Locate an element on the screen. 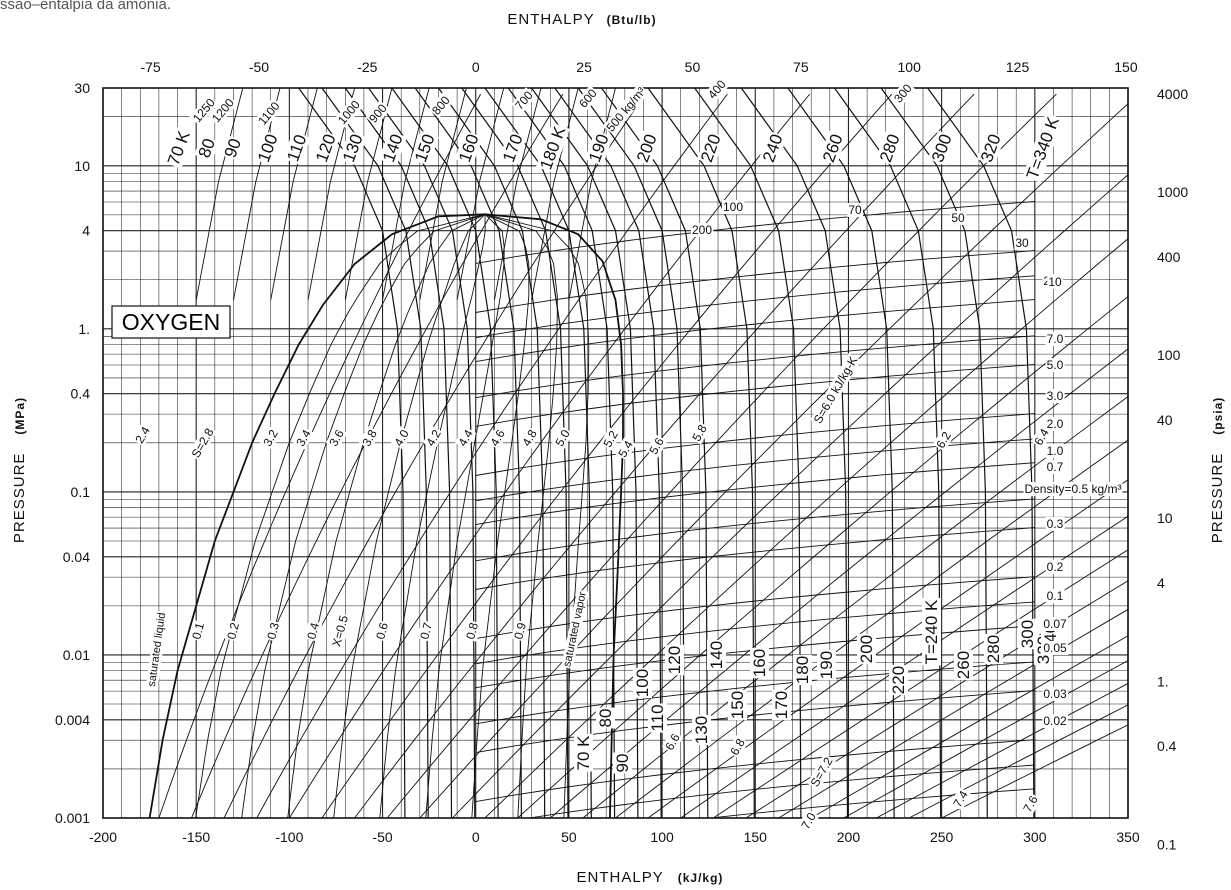 Image resolution: width=1231 pixels, height=890 pixels. isentrope-label: 3.6 is located at coordinates (336, 438).